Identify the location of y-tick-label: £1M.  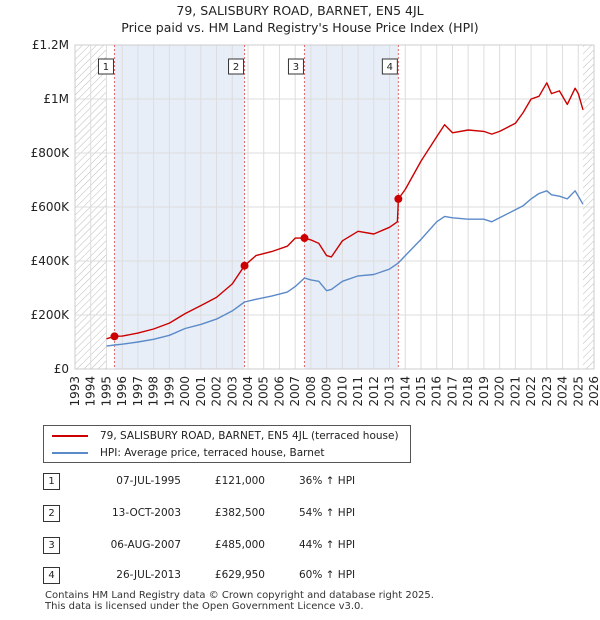
(56, 99).